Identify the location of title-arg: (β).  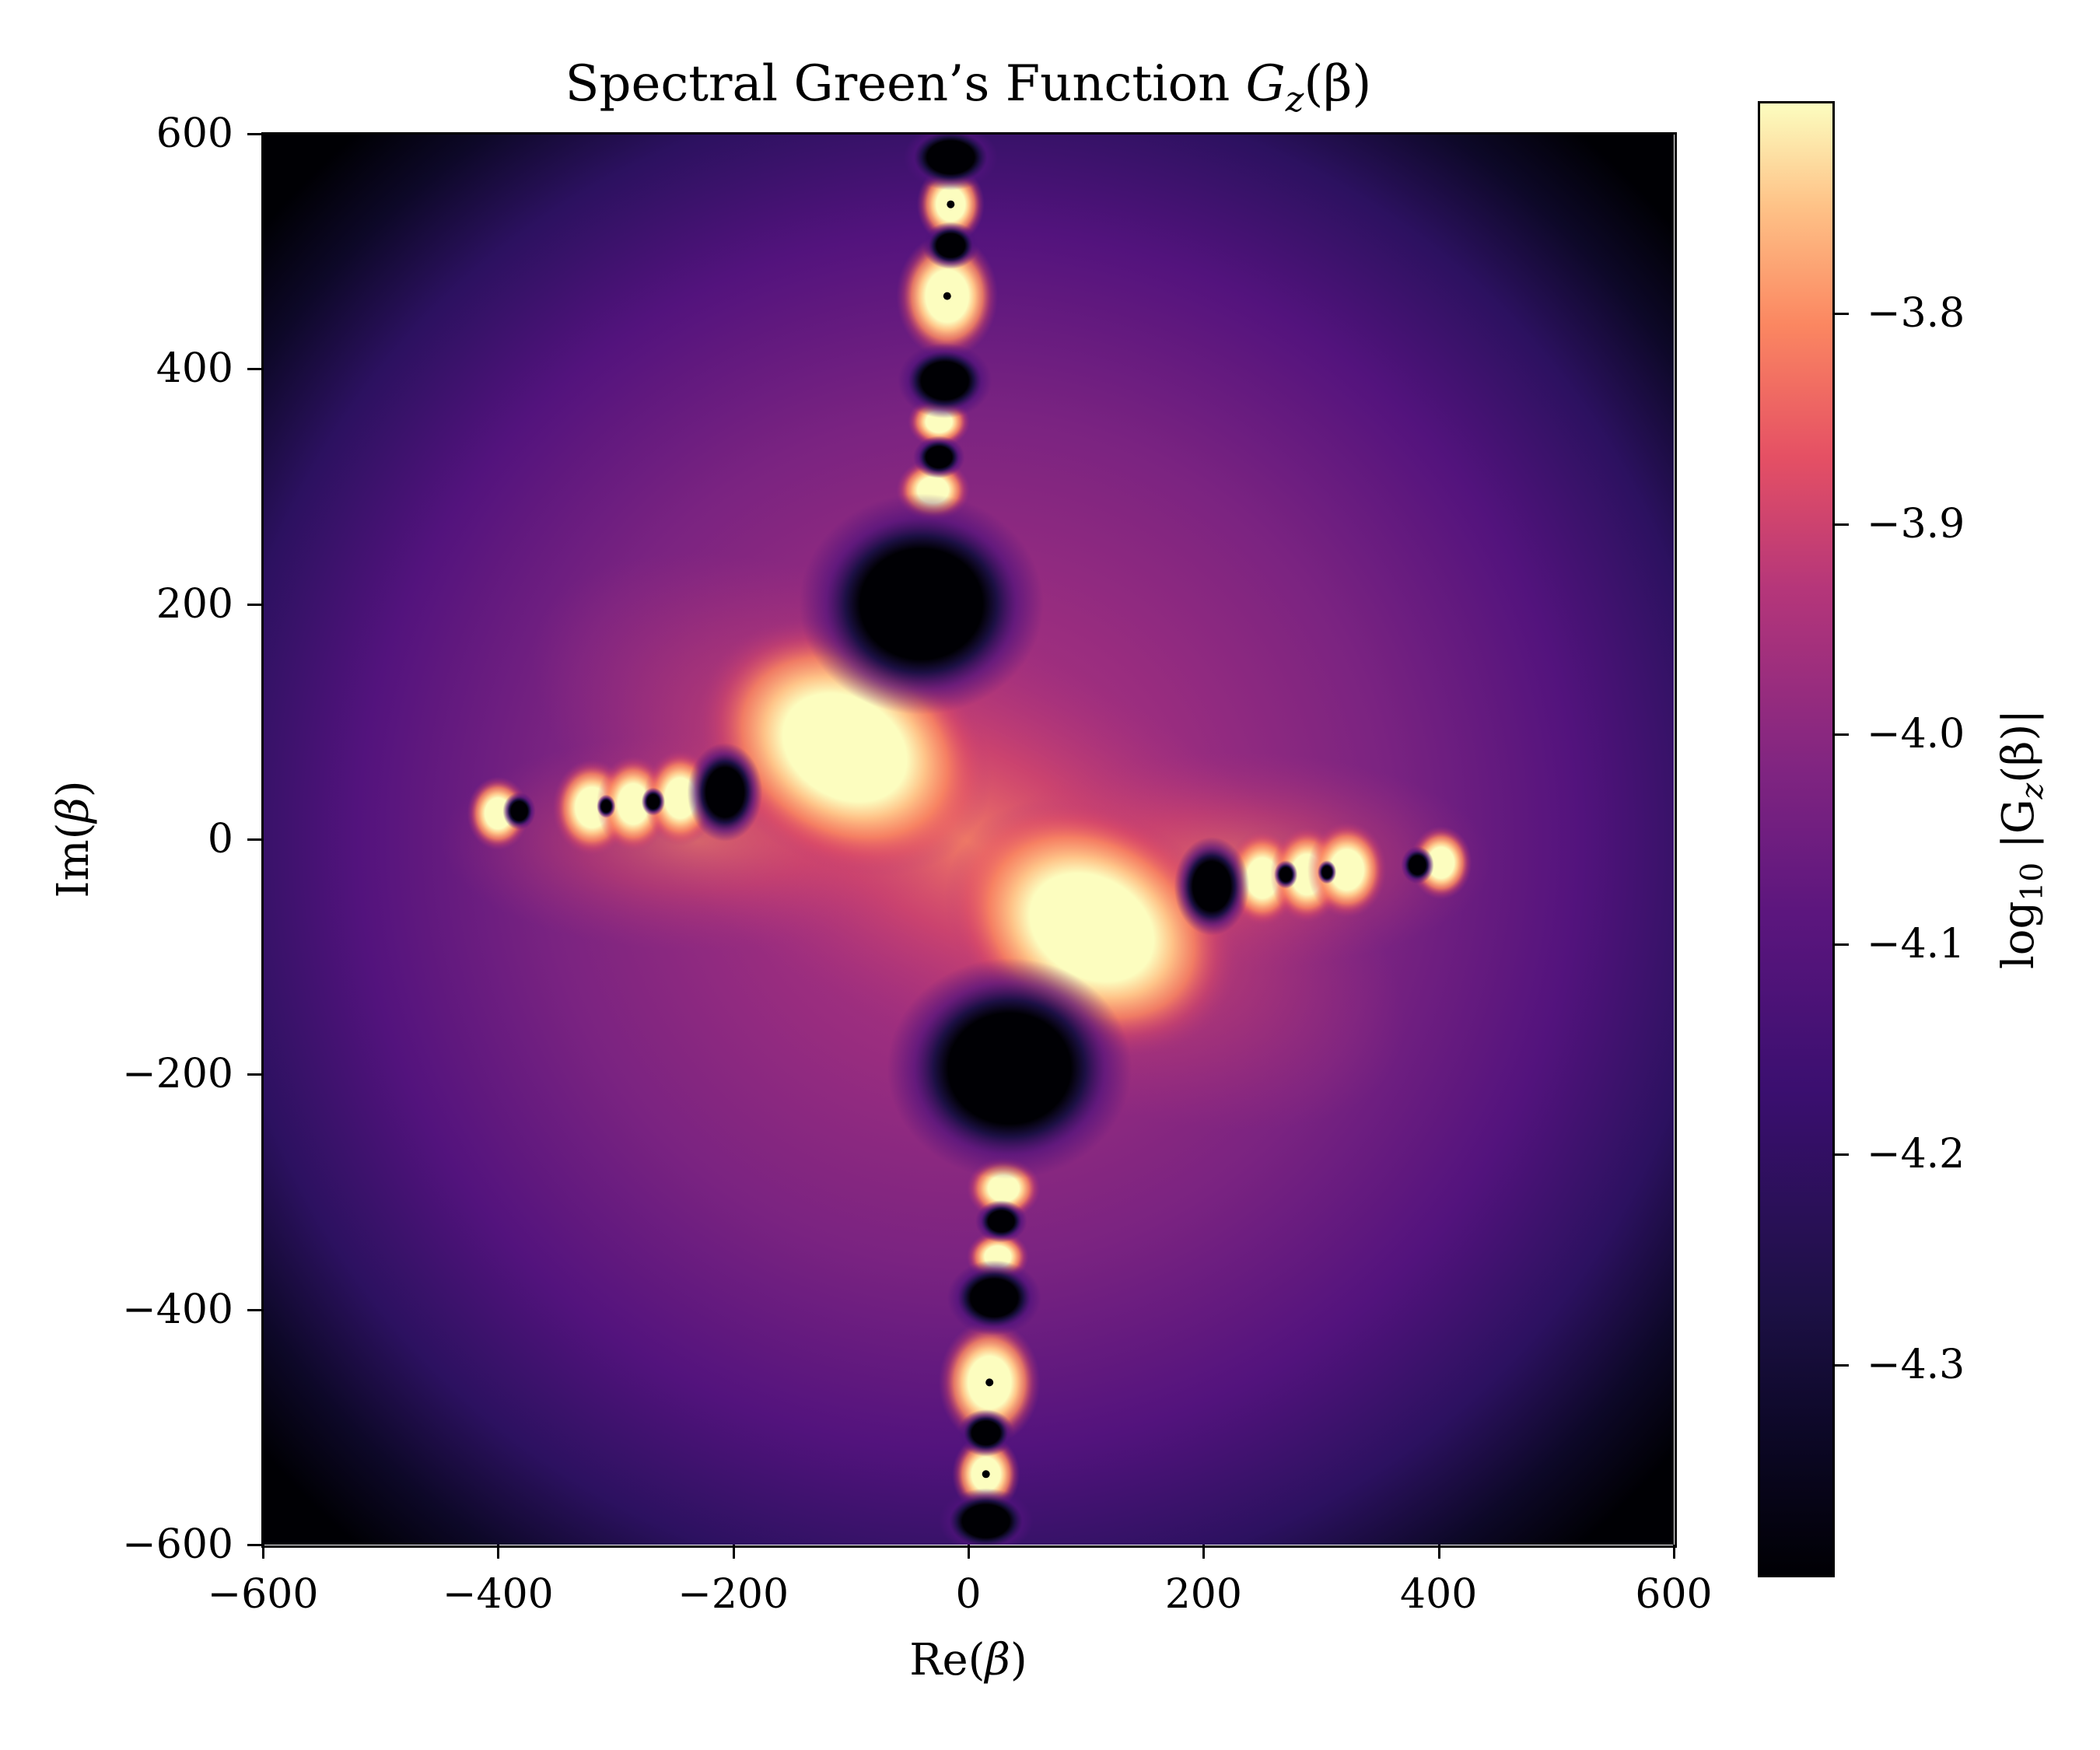
(1338, 84).